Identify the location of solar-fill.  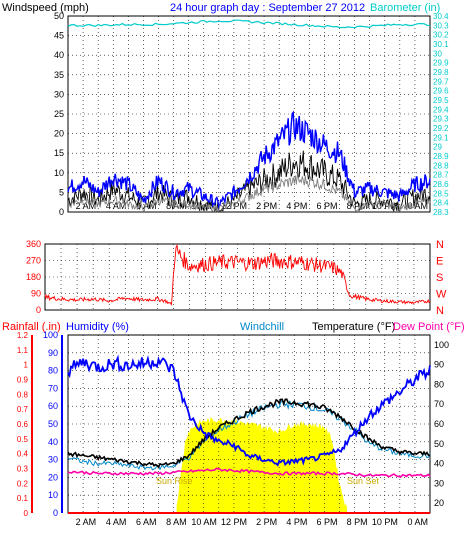
(261, 465).